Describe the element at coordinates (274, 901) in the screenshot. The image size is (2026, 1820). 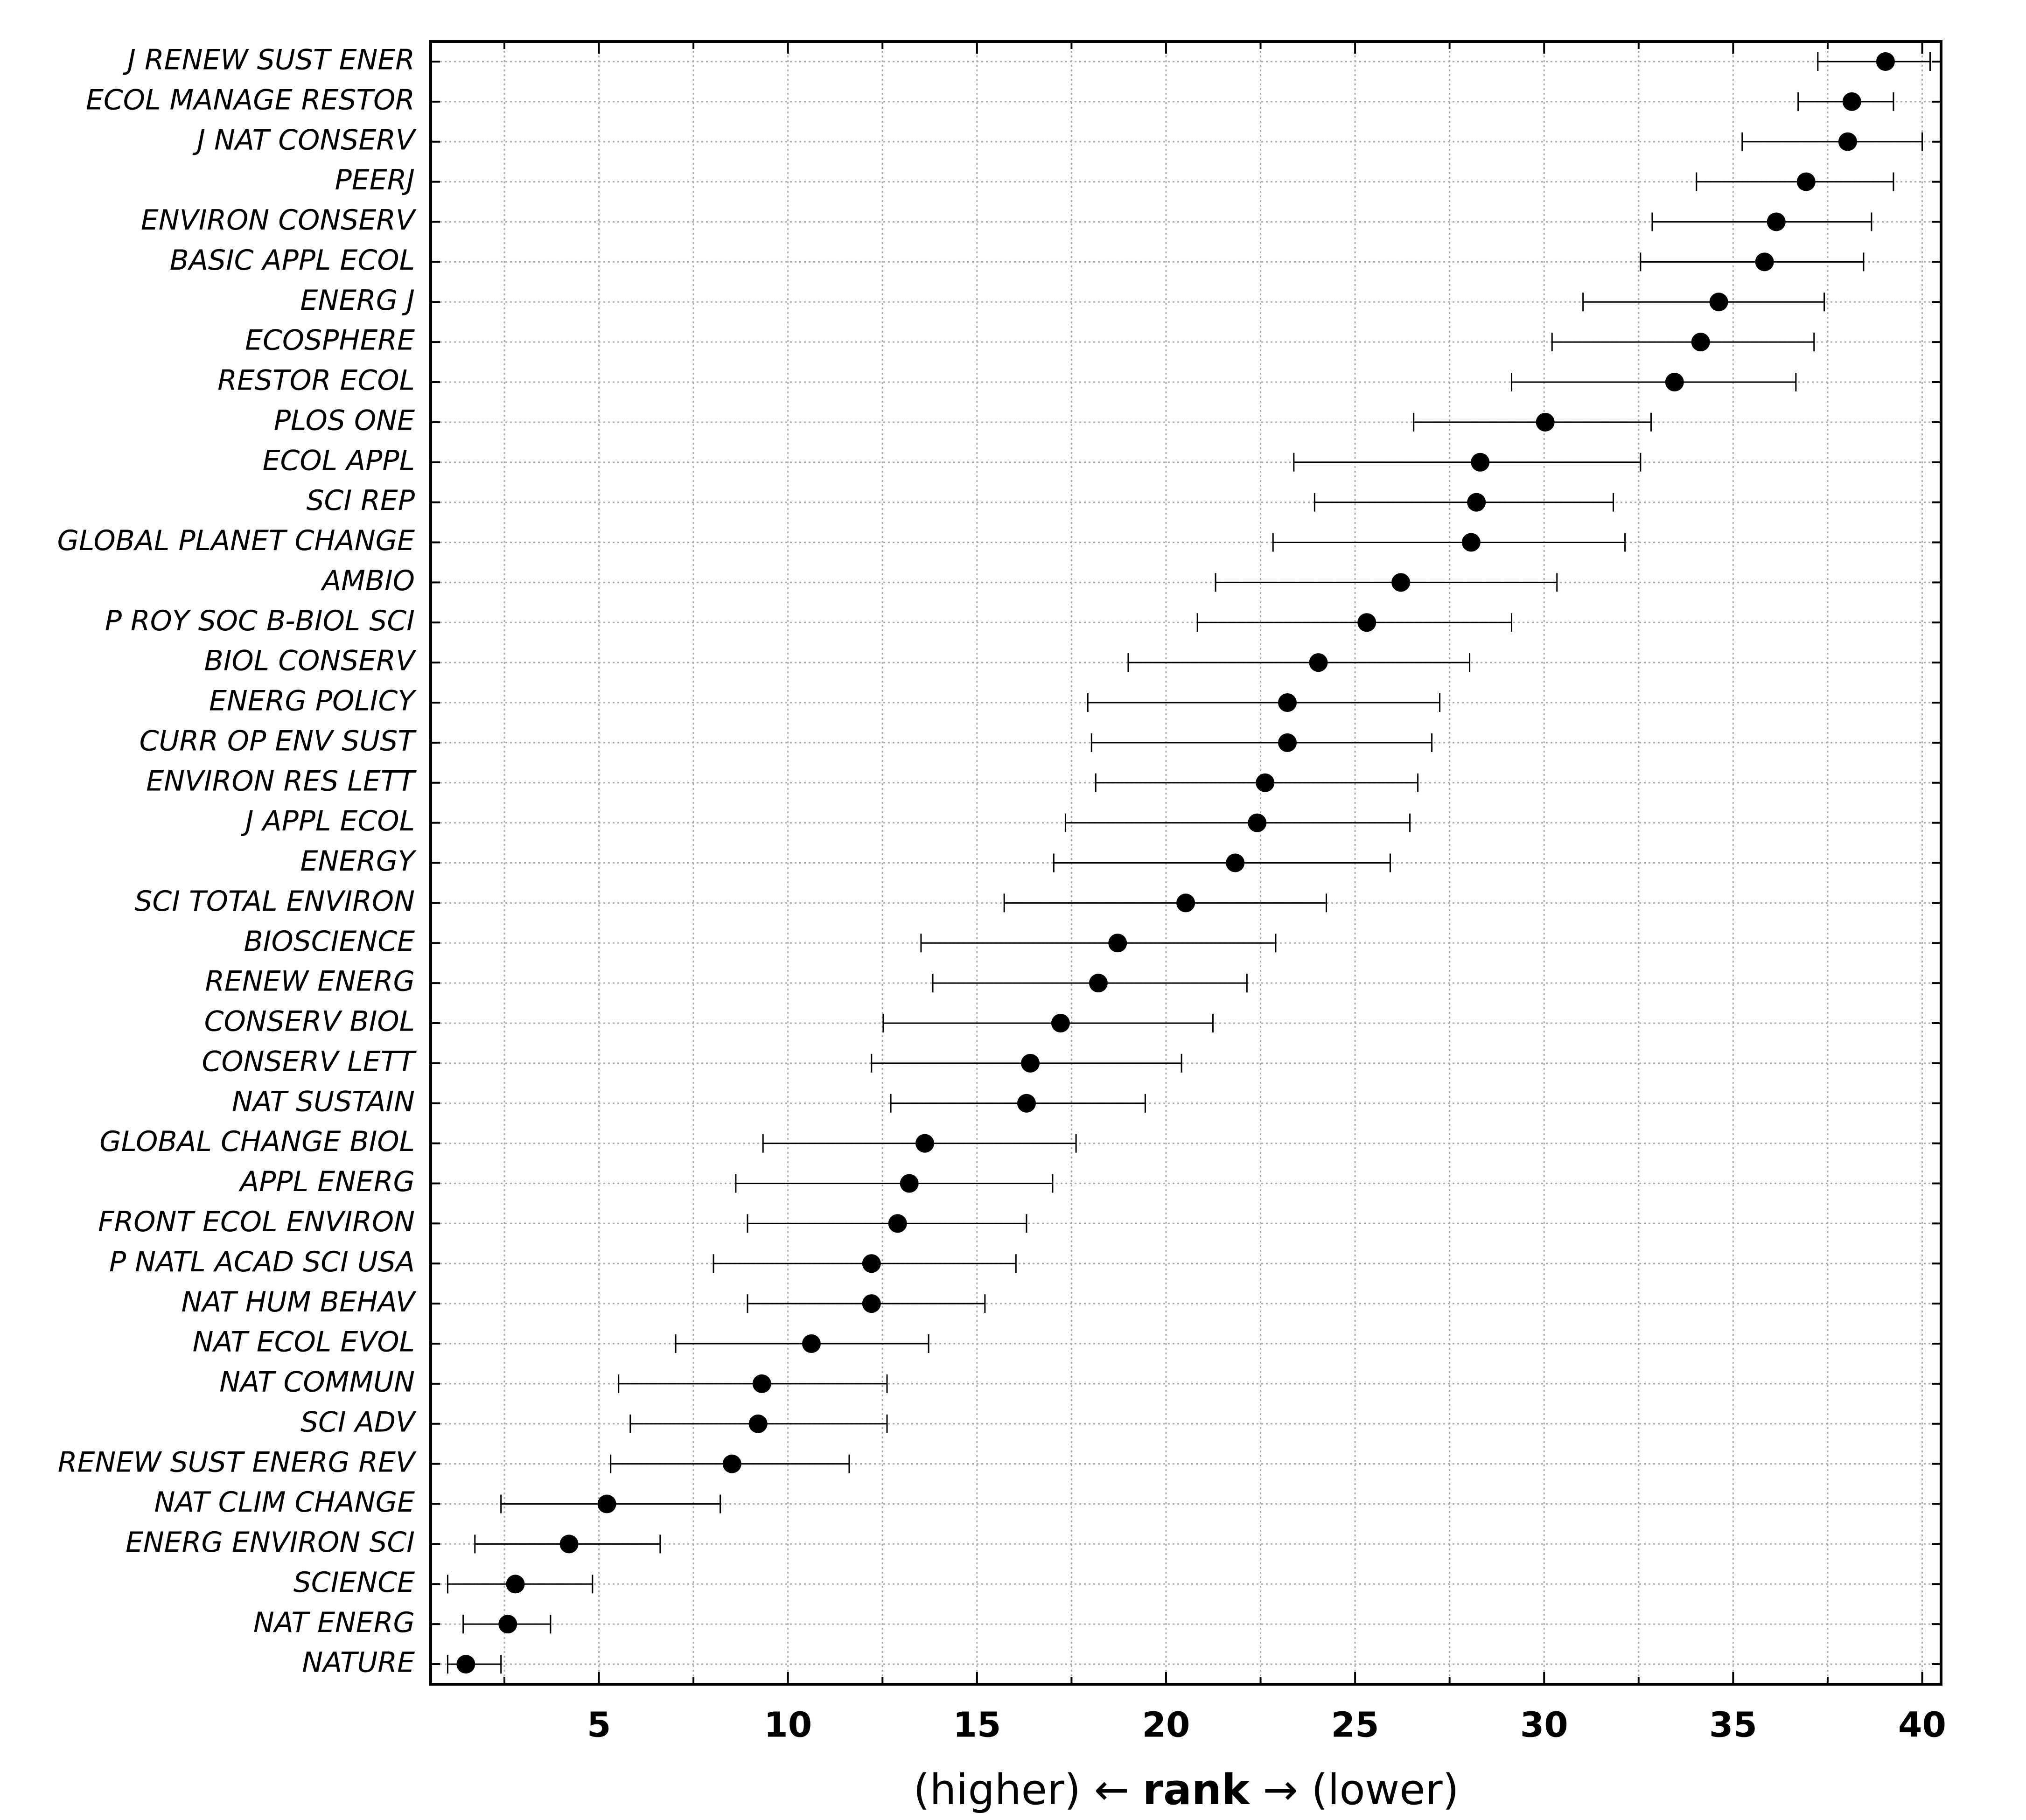
I see `y-tick-label: SCI TOTAL ENVIRON` at that location.